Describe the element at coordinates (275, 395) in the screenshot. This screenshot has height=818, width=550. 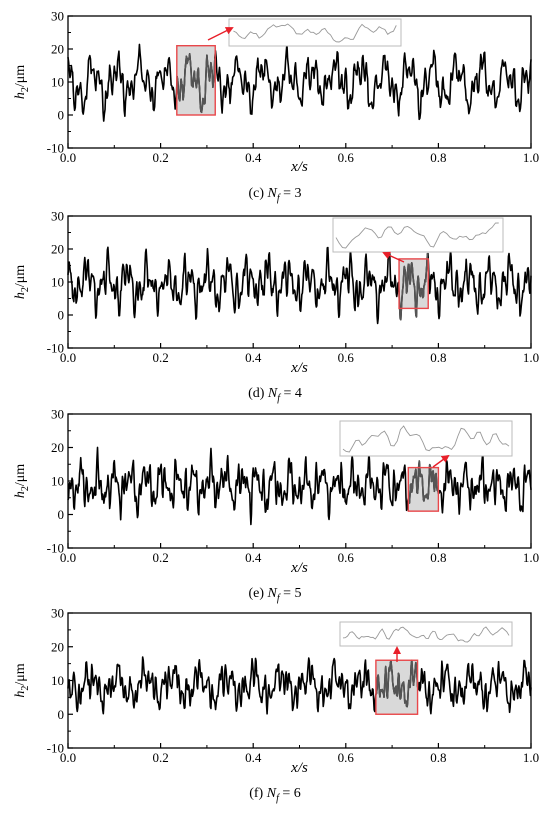
I see `panel-caption: (d) Nf = 4` at that location.